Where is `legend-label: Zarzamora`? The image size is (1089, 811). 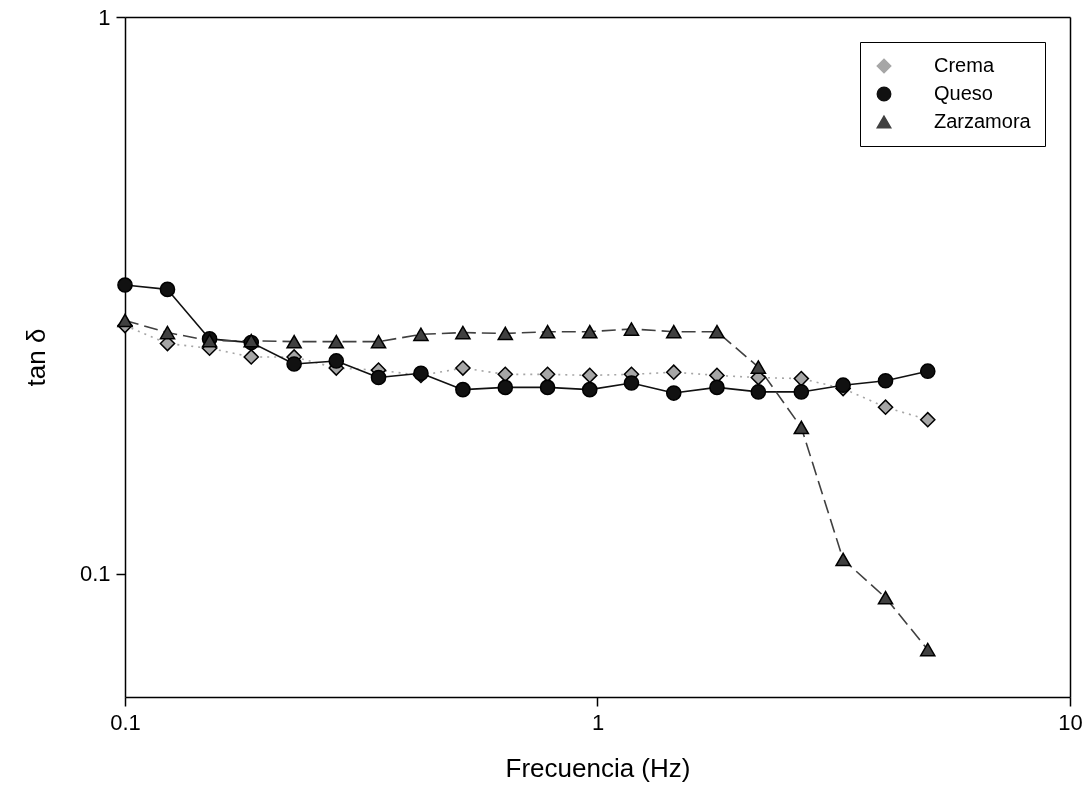
legend-label: Zarzamora is located at coordinates (983, 121).